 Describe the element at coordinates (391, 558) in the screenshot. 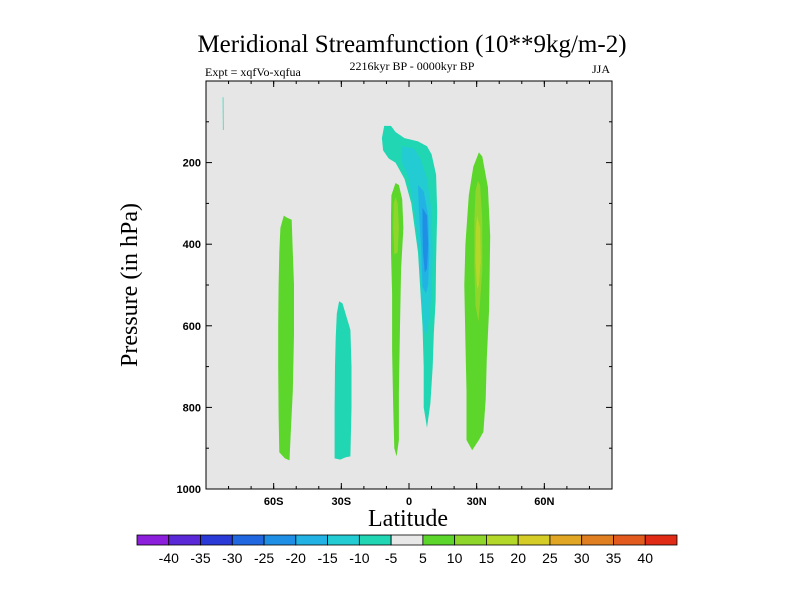

I see `colorbar-label: -5` at that location.